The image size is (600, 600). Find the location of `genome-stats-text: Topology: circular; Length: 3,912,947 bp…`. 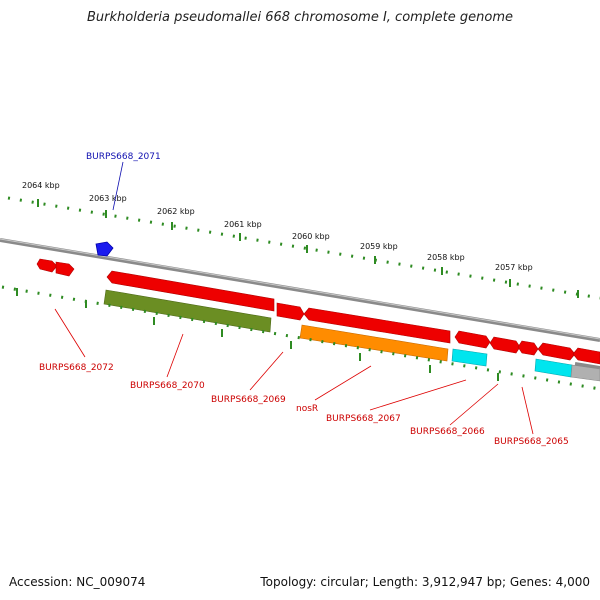

genome-stats-text: Topology: circular; Length: 3,912,947 bp… is located at coordinates (425, 582).